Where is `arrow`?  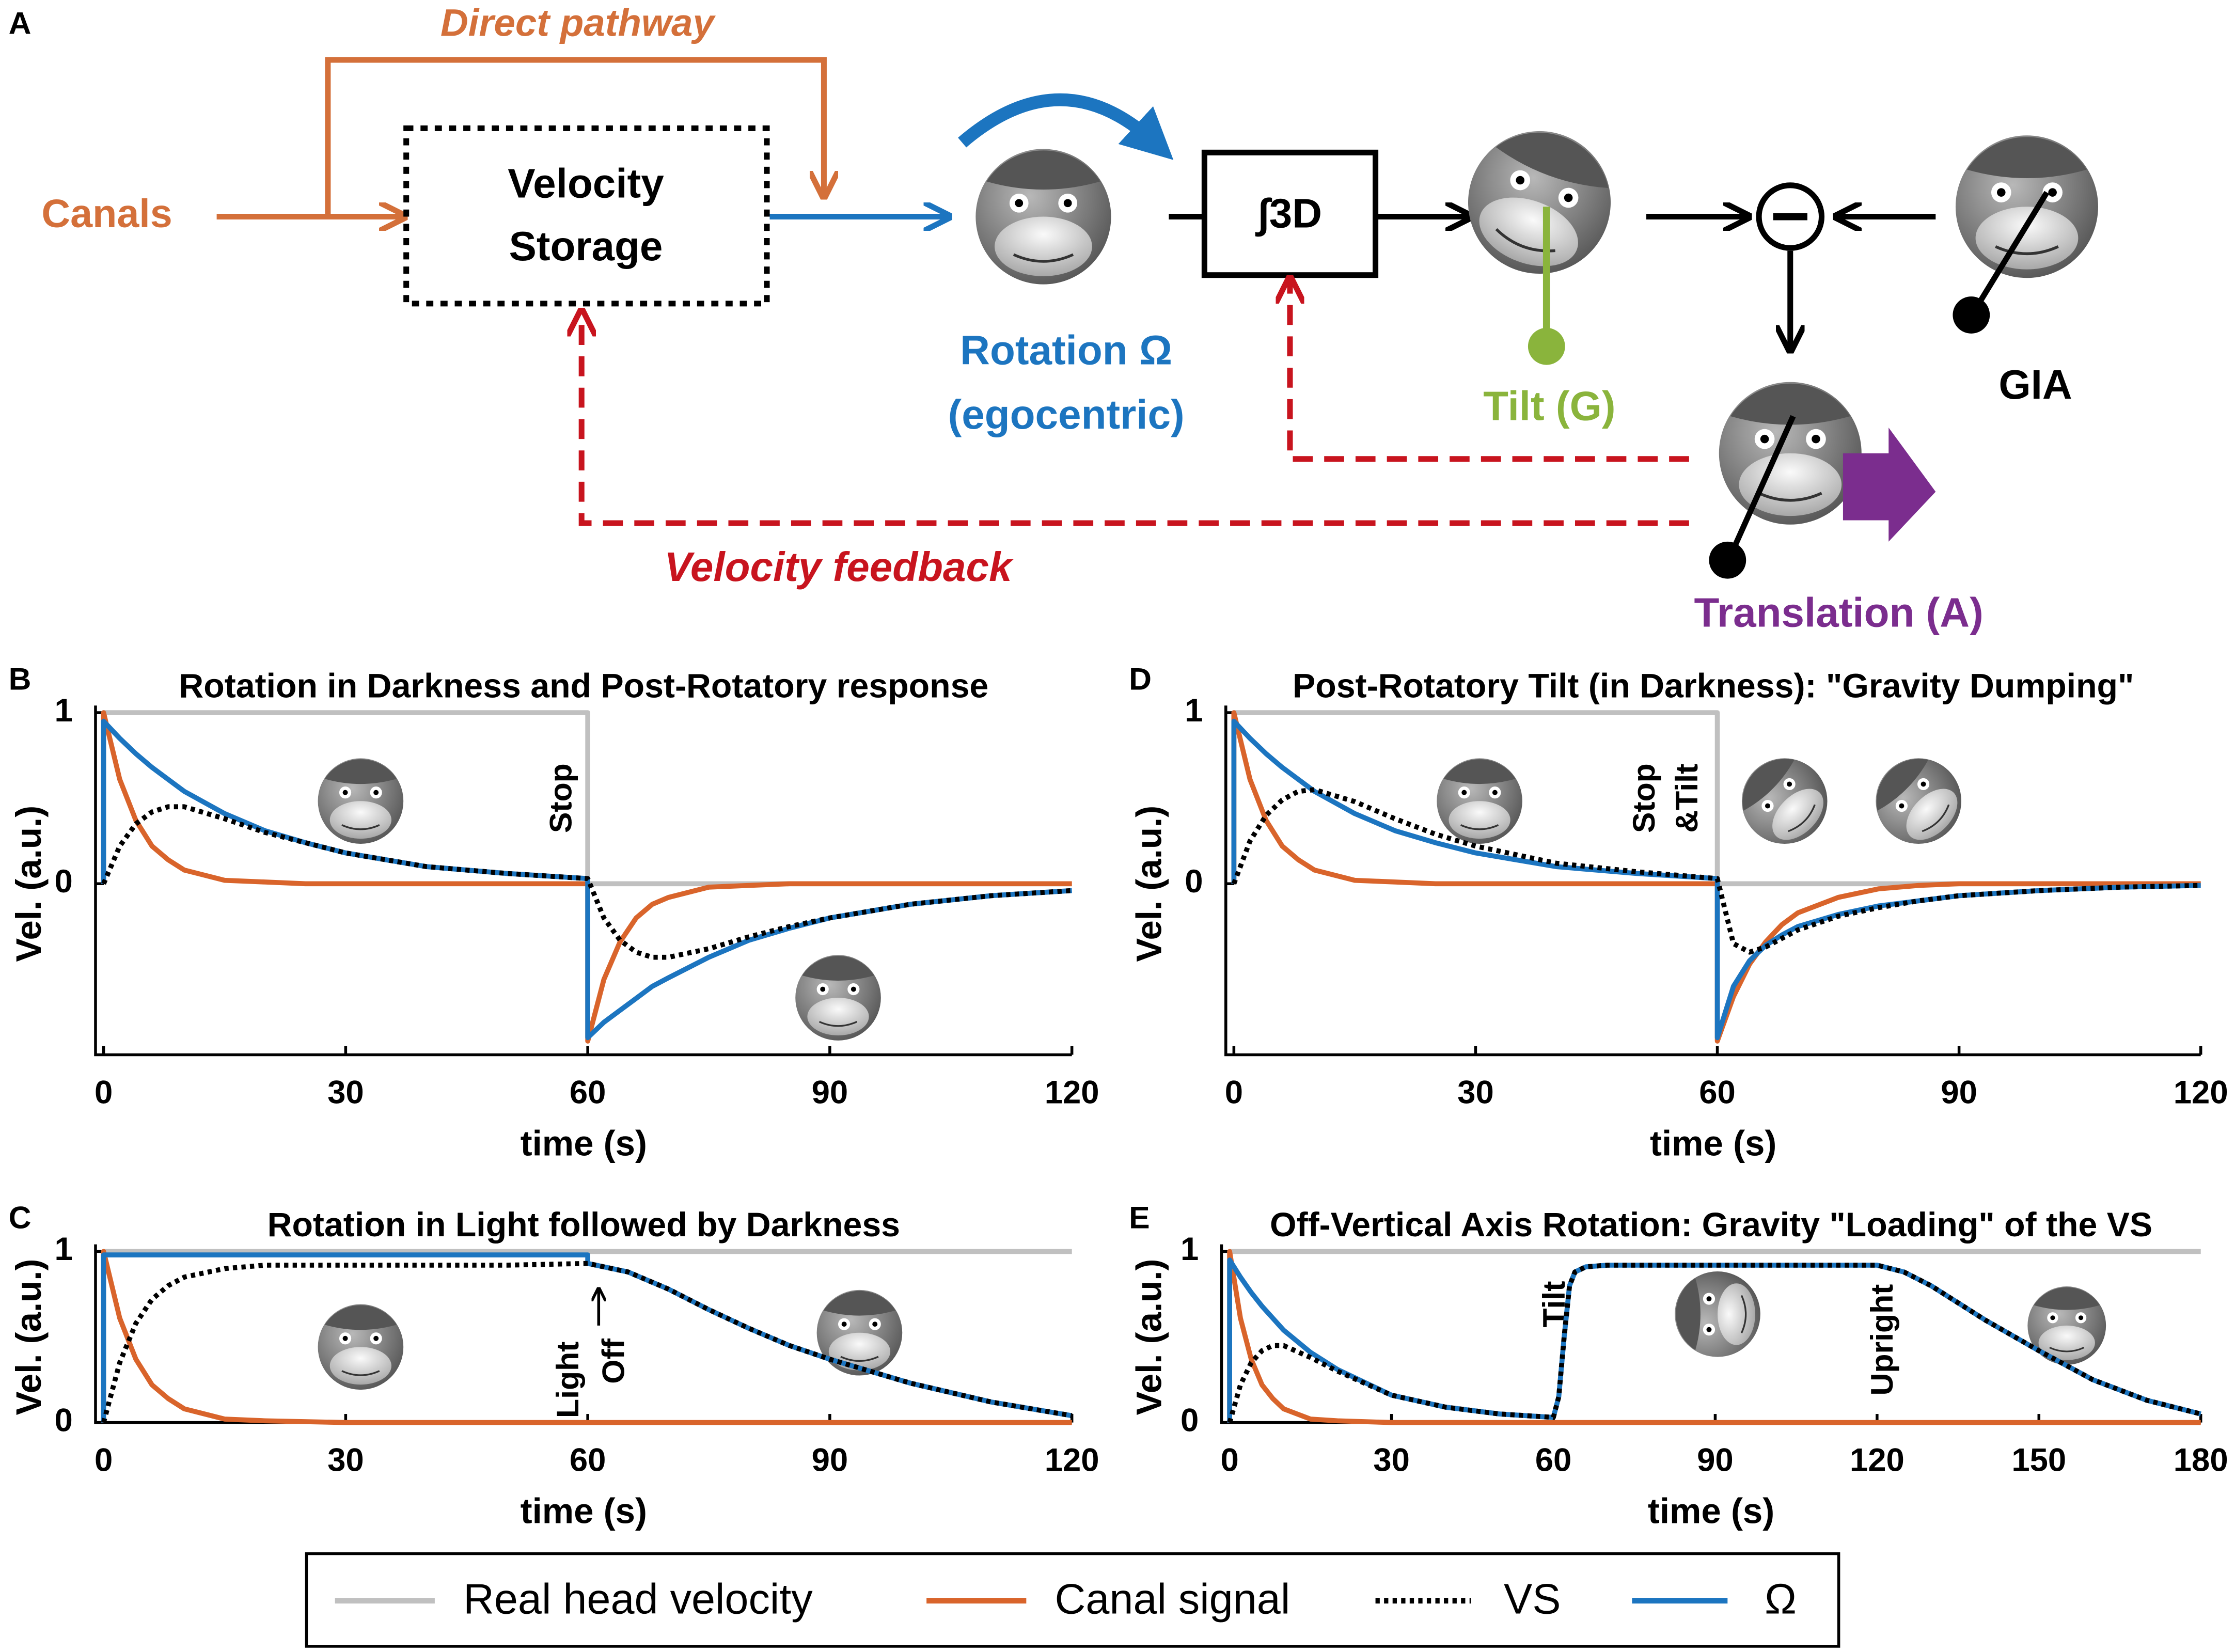 arrow is located at coordinates (574, 137).